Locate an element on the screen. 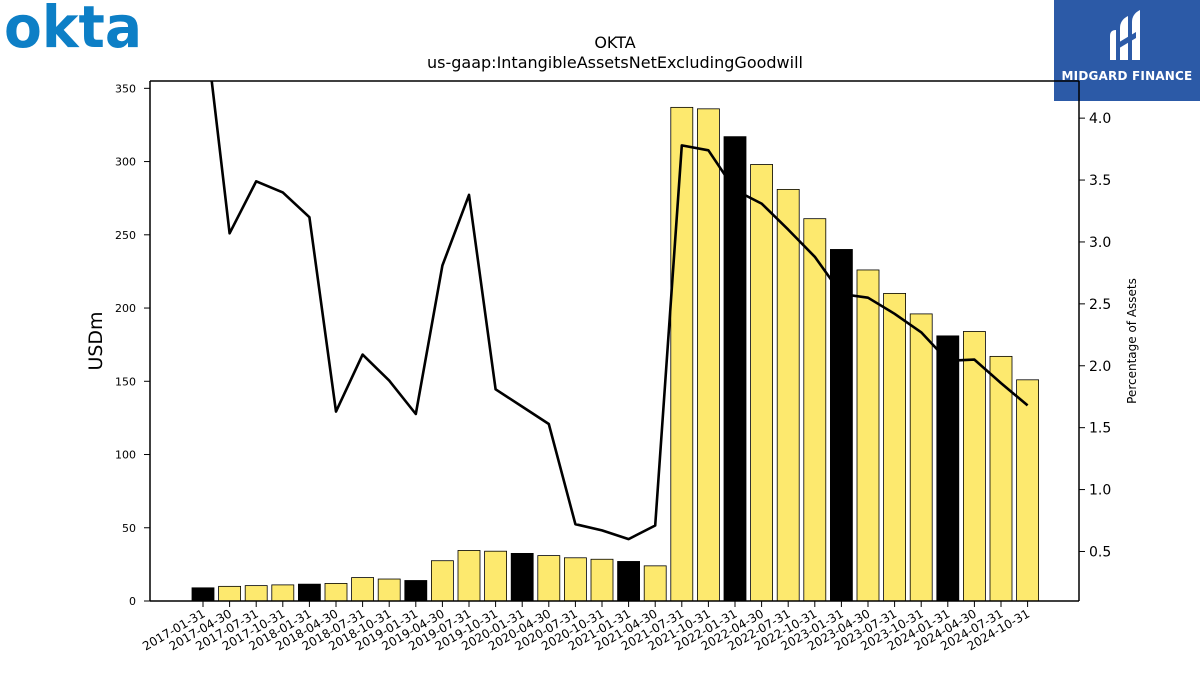  y-tick-label: 250 is located at coordinates (125, 235).